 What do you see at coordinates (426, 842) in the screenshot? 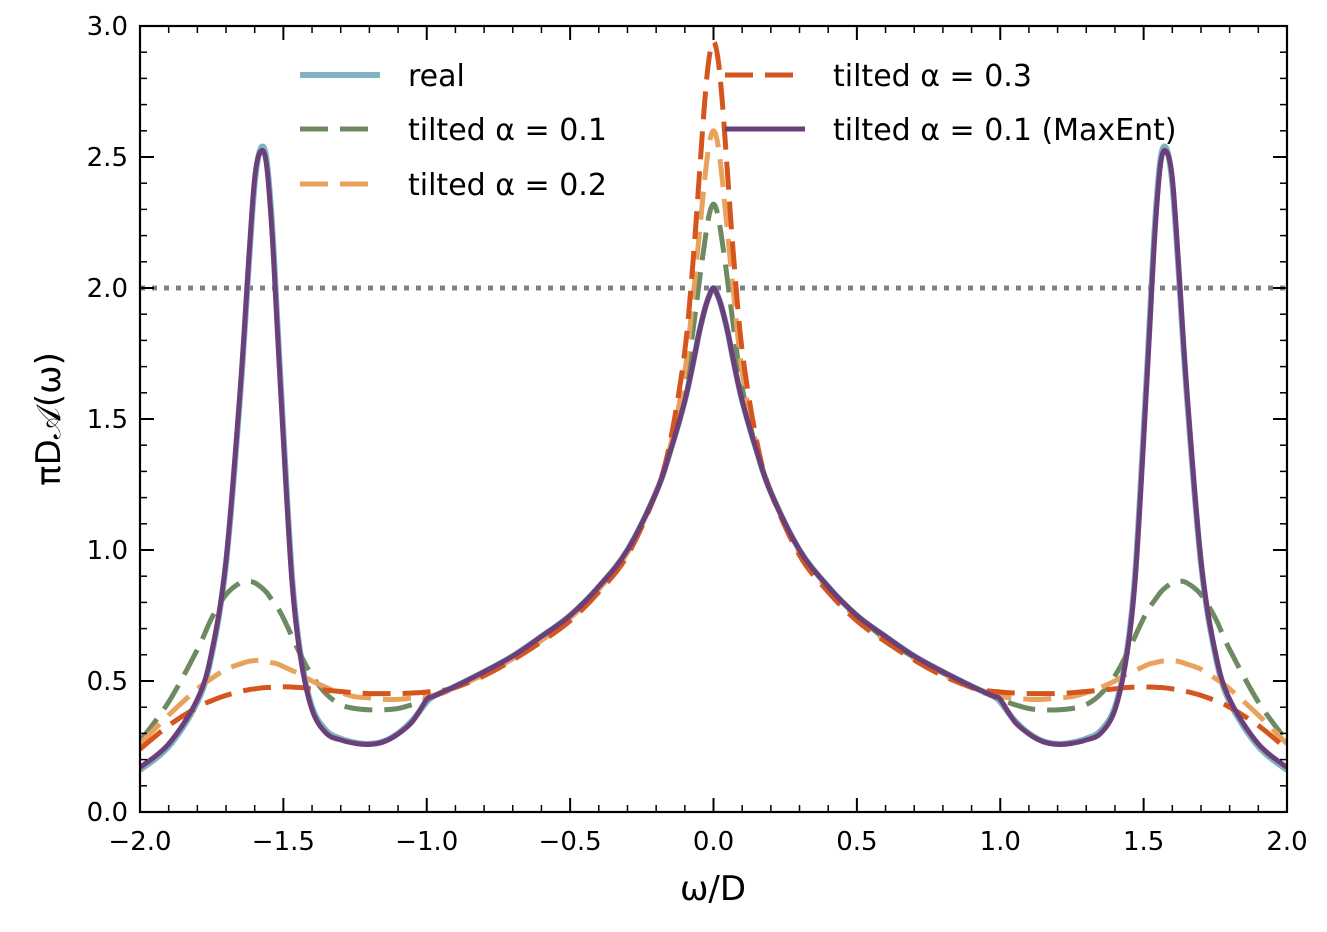
I see `x-tick-label: −1.0` at bounding box center [426, 842].